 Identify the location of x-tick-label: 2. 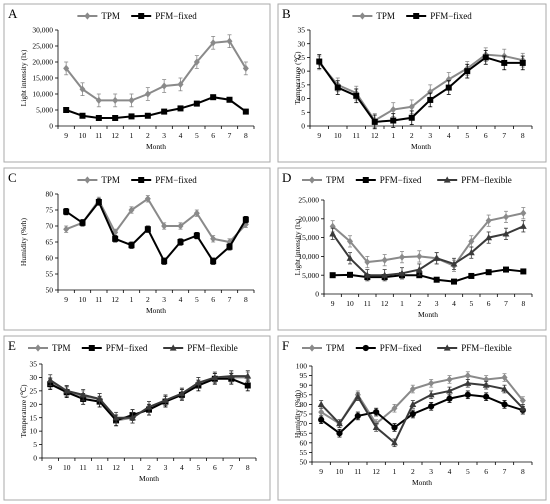
(419, 303).